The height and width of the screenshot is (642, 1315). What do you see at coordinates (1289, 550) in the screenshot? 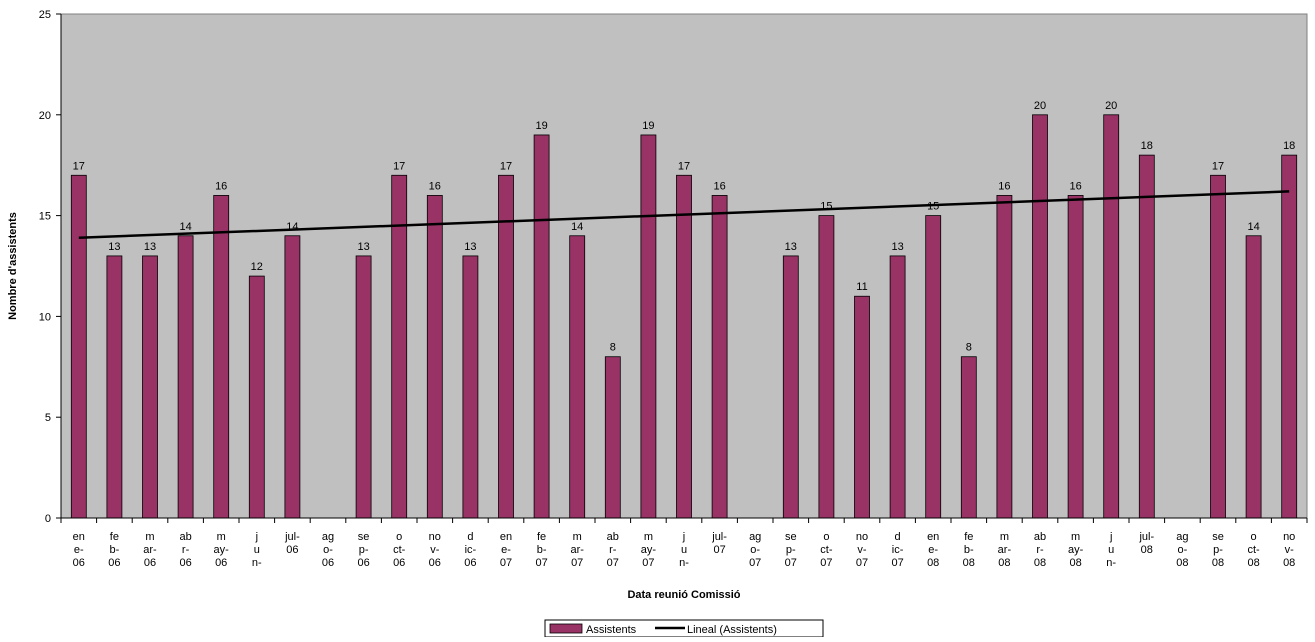
I see `x-category-label: no v-08` at bounding box center [1289, 550].